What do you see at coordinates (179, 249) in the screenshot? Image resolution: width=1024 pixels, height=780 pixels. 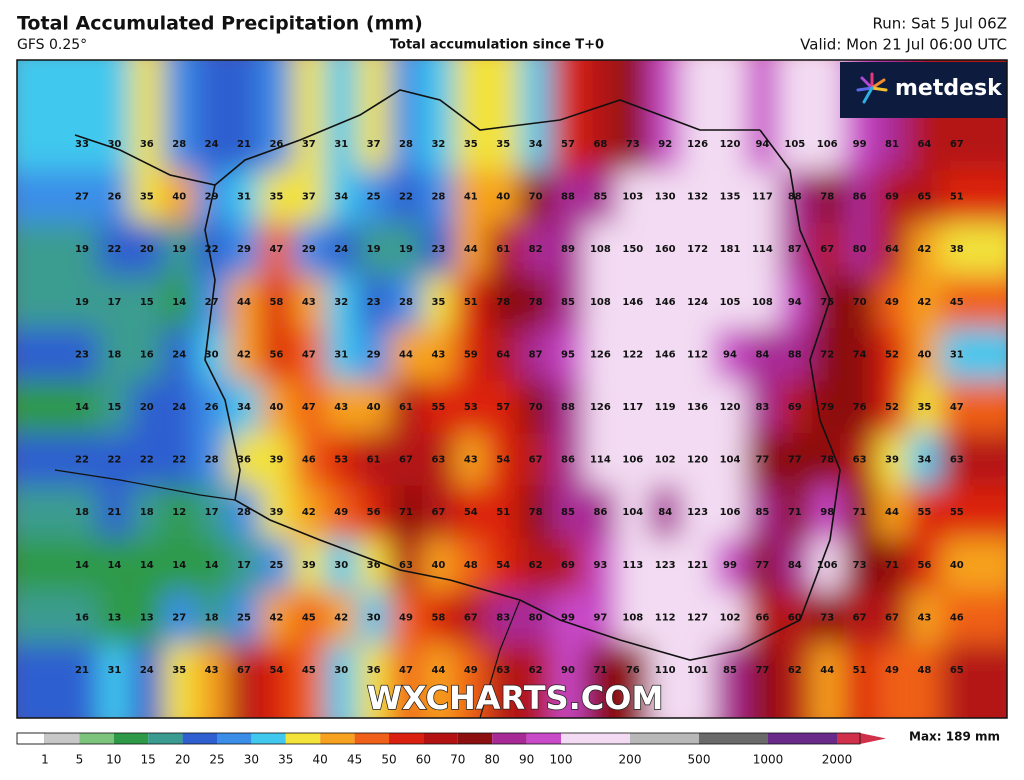 I see `precip-value: 19` at bounding box center [179, 249].